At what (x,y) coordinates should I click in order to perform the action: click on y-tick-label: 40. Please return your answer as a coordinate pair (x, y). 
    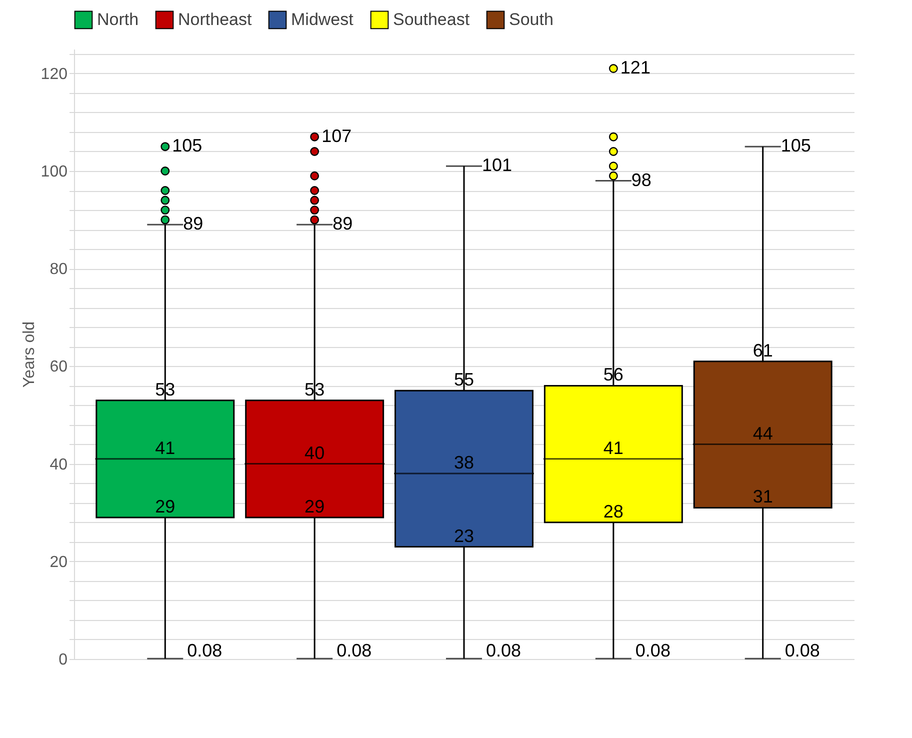
    Looking at the image, I should click on (59, 465).